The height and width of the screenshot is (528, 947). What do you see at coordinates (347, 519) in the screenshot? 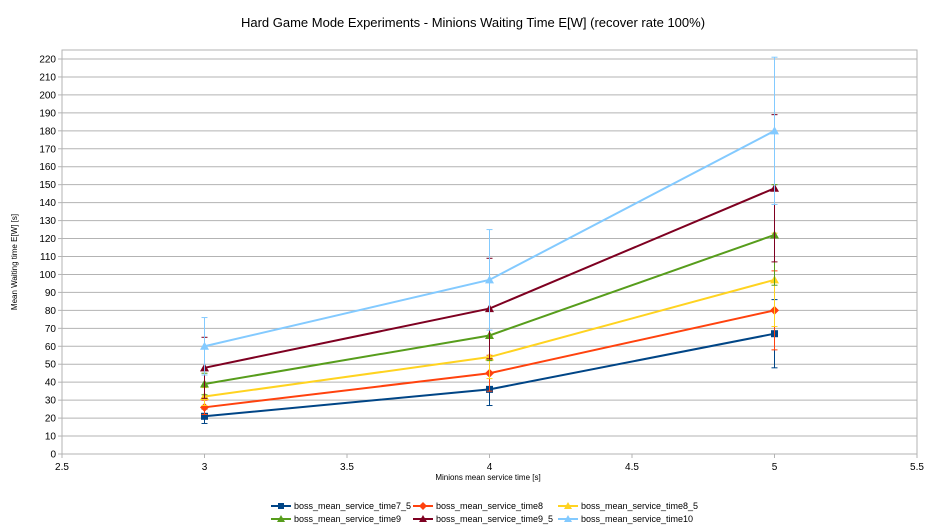
I see `legend-label: boss_mean_service_time9` at bounding box center [347, 519].